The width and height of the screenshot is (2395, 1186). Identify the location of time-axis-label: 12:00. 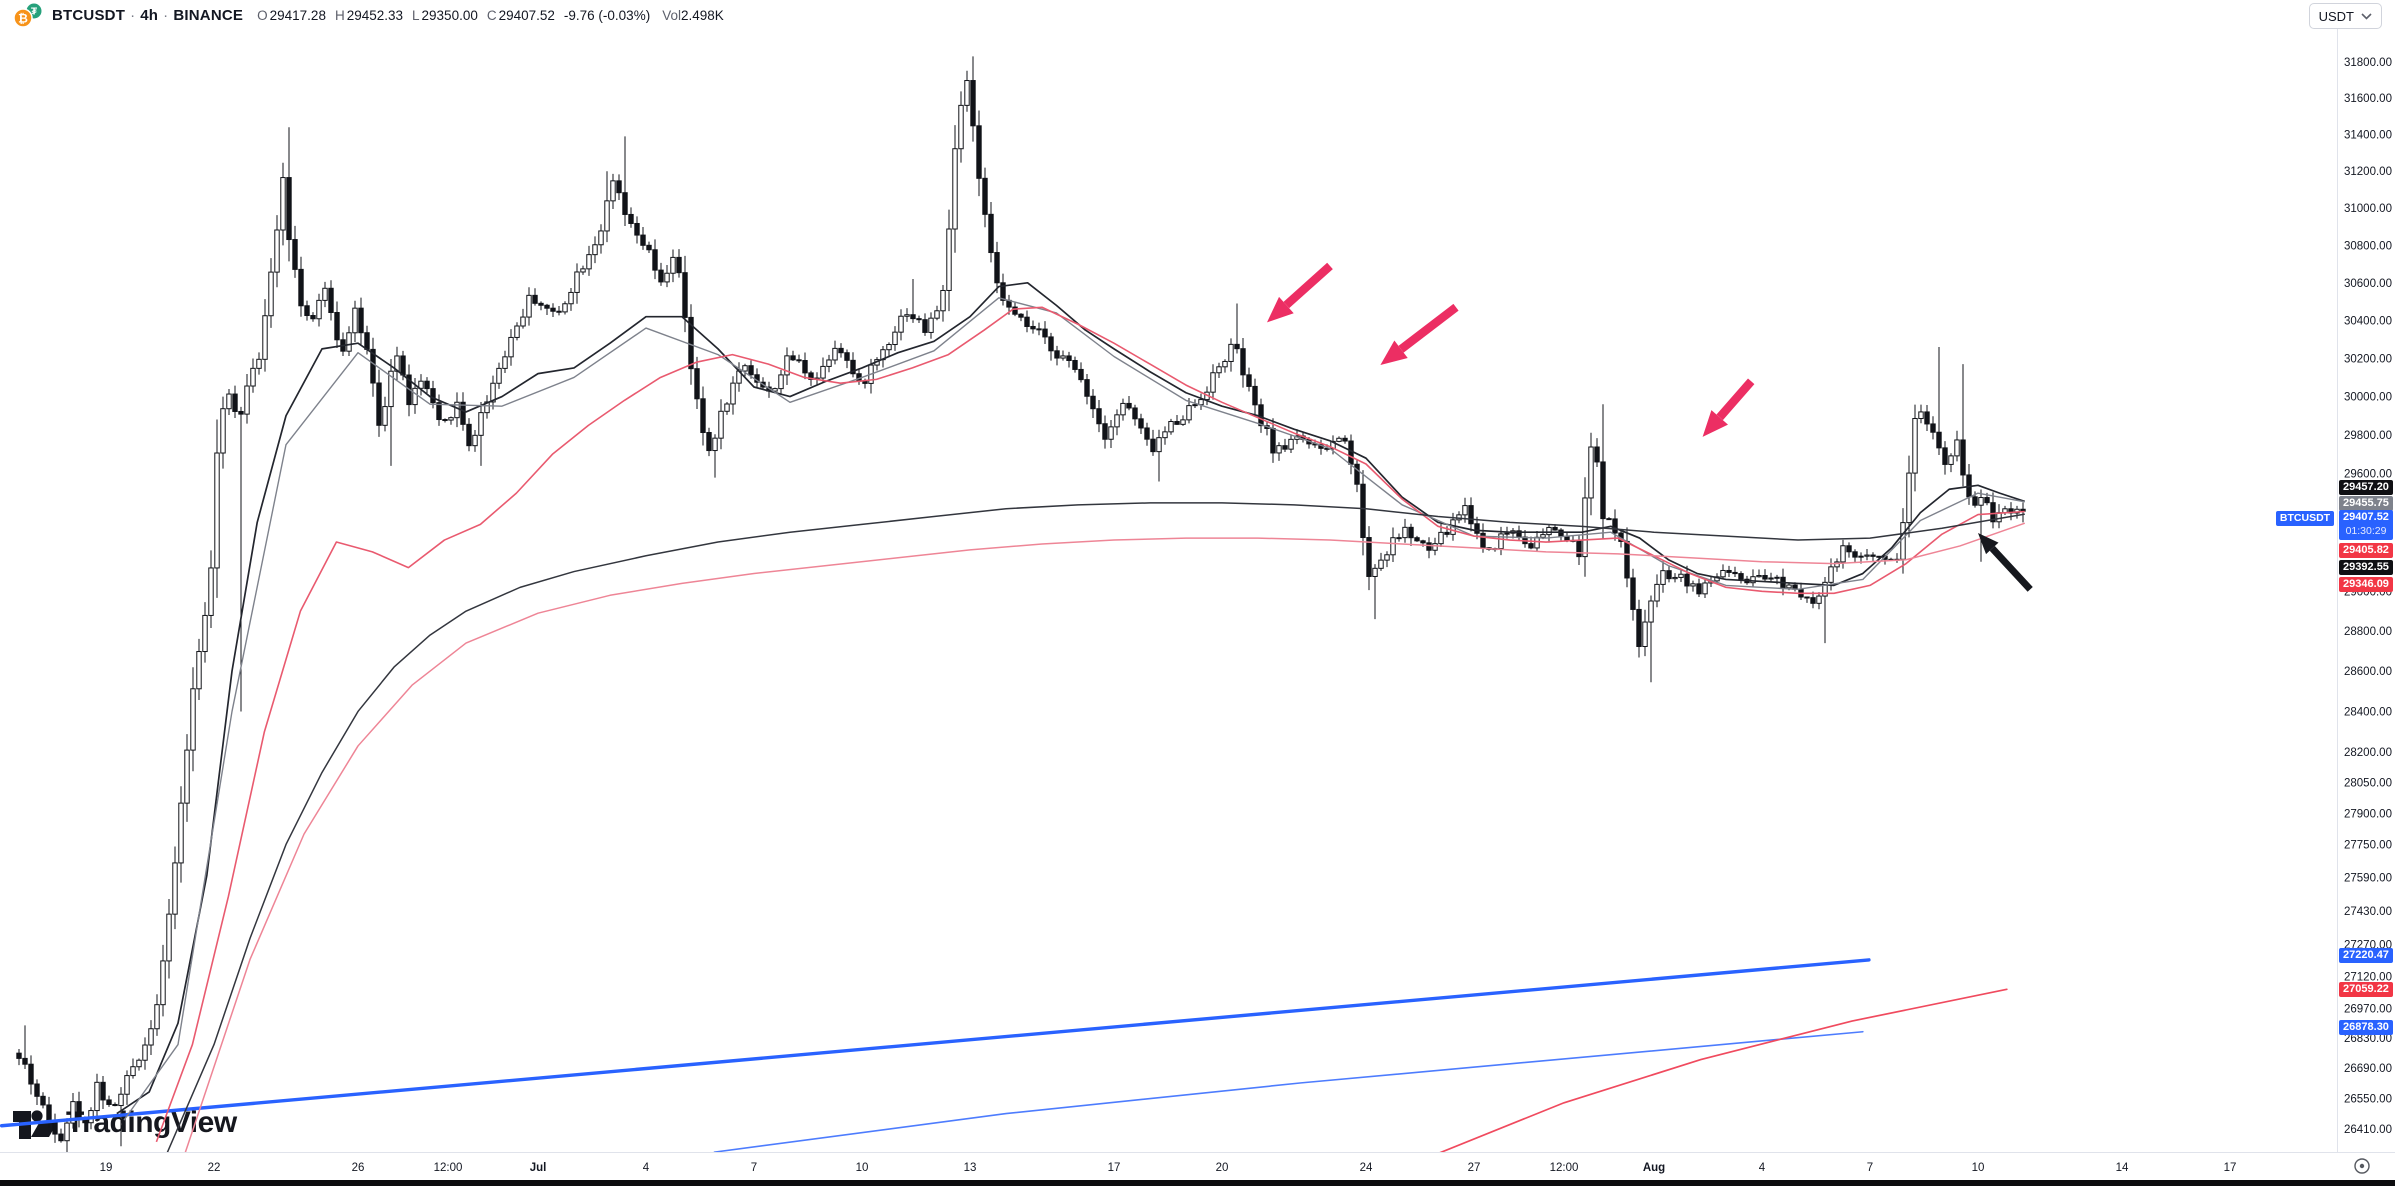
(448, 1168).